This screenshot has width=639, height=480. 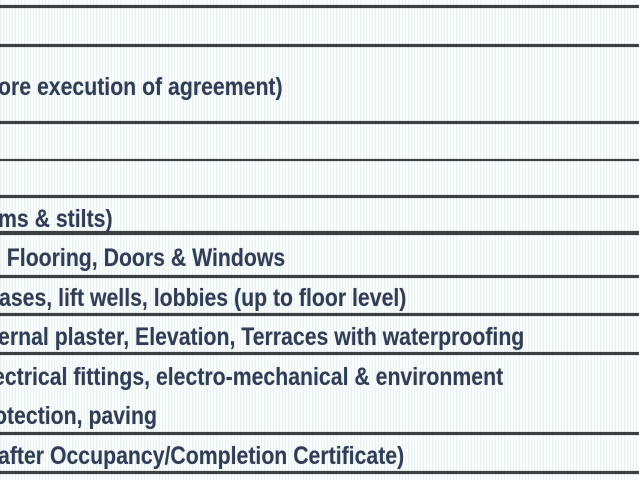 What do you see at coordinates (141, 87) in the screenshot?
I see `cell-text-agreement: ore execution of agreement)` at bounding box center [141, 87].